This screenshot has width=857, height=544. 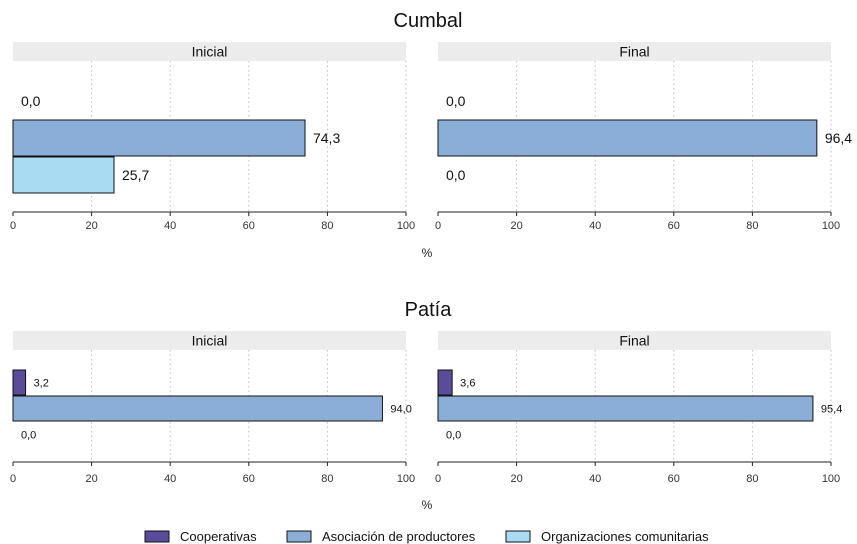 What do you see at coordinates (625, 536) in the screenshot?
I see `legend-label: Organizaciones comunitarias` at bounding box center [625, 536].